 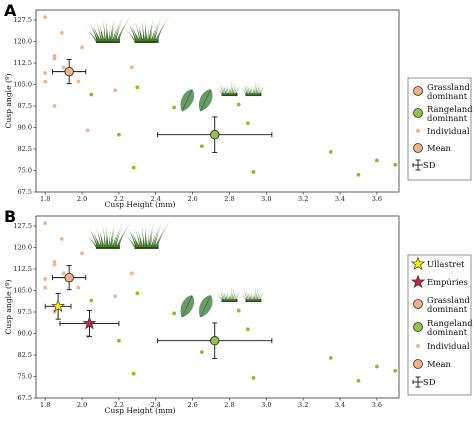 What do you see at coordinates (215, 340) in the screenshot?
I see `rangeland-mean-marker` at bounding box center [215, 340].